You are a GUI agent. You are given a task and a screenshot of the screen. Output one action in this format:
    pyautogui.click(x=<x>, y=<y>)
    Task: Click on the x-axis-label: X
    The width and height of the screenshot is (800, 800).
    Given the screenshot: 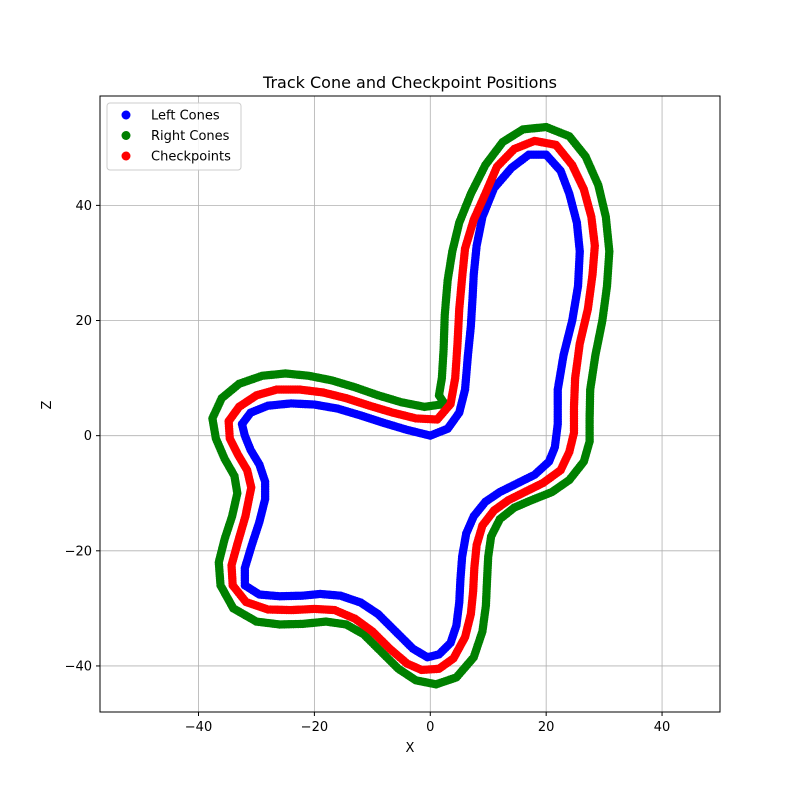 What is the action you would take?
    pyautogui.click(x=410, y=748)
    